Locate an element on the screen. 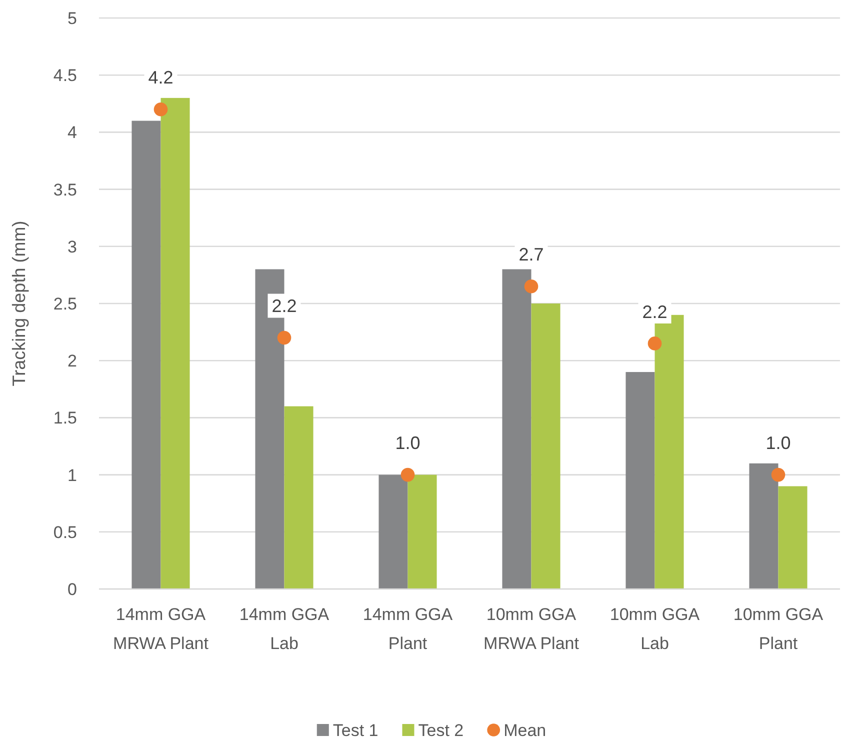  y-tick-label: 2.5 is located at coordinates (65, 304).